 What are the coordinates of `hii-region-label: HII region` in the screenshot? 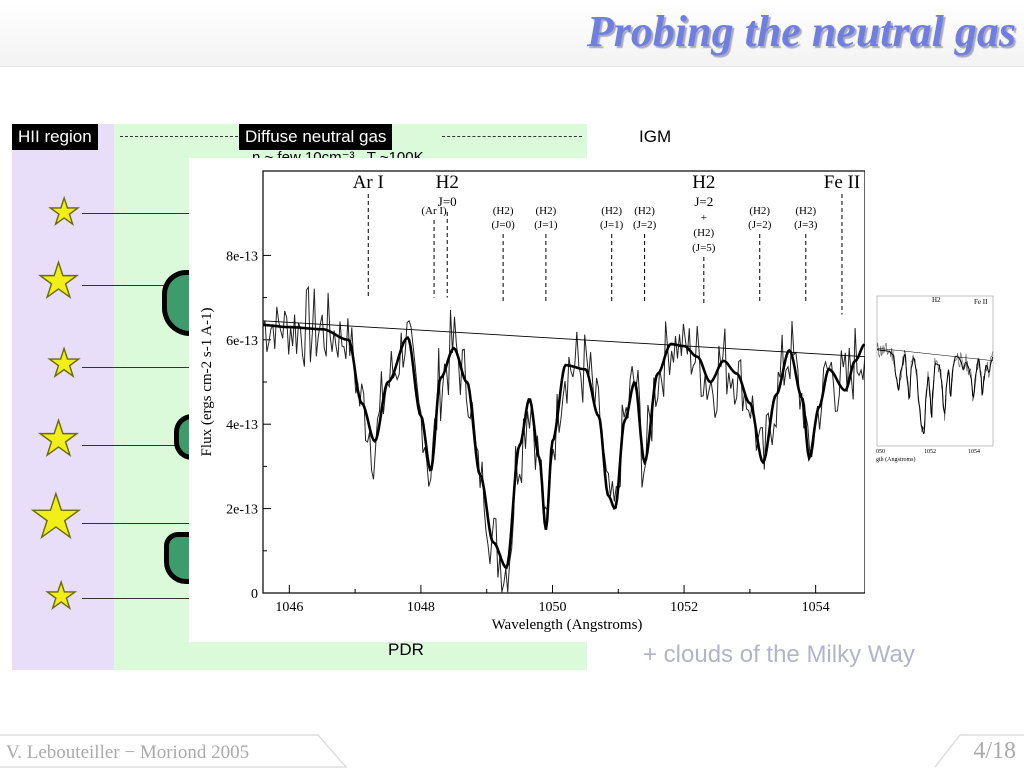 It's located at (55, 137).